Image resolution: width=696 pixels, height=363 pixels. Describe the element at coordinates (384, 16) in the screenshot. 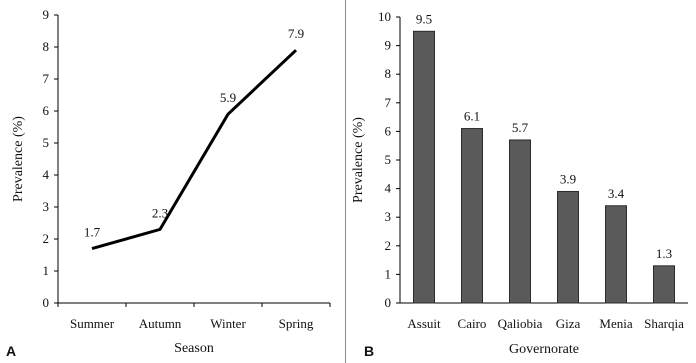

I see `y-tick-label: 10` at that location.